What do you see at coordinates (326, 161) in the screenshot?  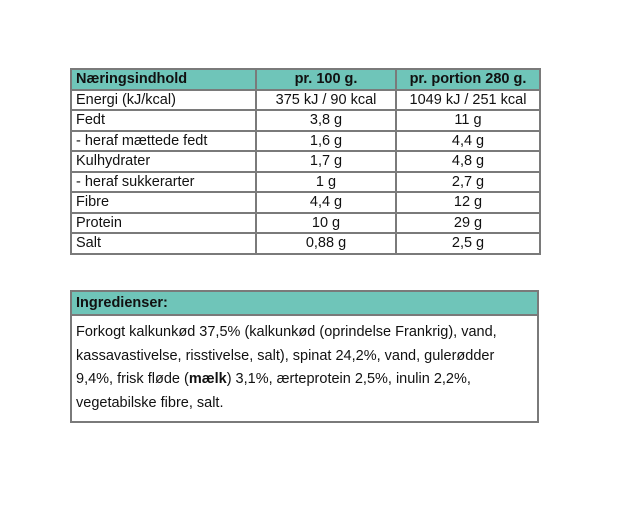 I see `value-per-100g: 1,7 g` at bounding box center [326, 161].